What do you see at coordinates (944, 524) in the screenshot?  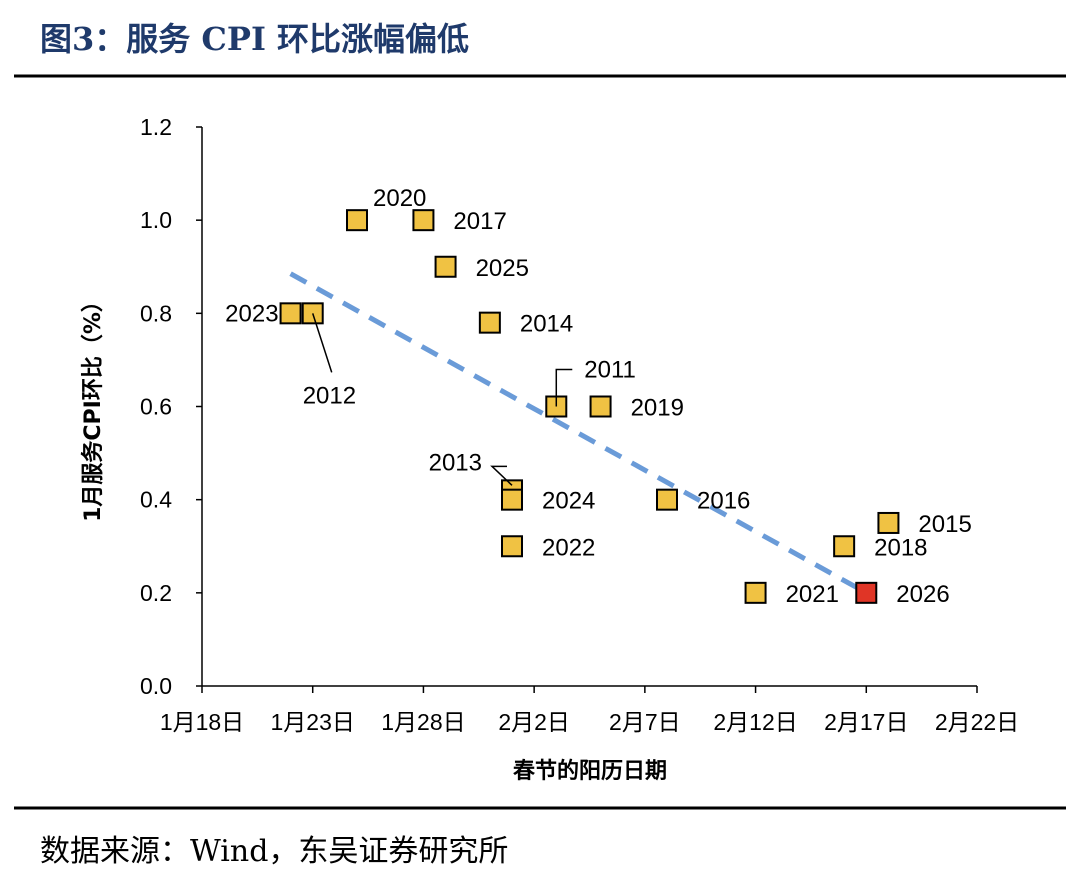 I see `point-label-2015: 2015` at bounding box center [944, 524].